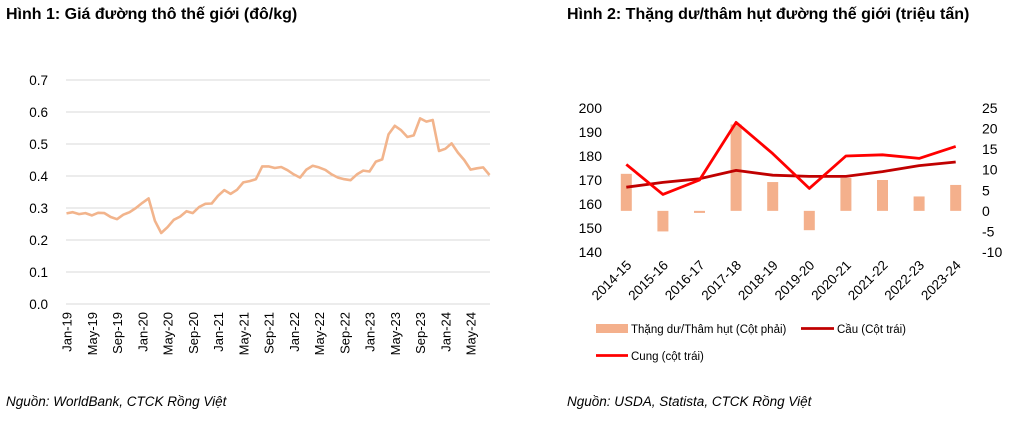 The width and height of the screenshot is (1036, 422). Describe the element at coordinates (988, 231) in the screenshot. I see `right-y-tick-label: -5` at that location.